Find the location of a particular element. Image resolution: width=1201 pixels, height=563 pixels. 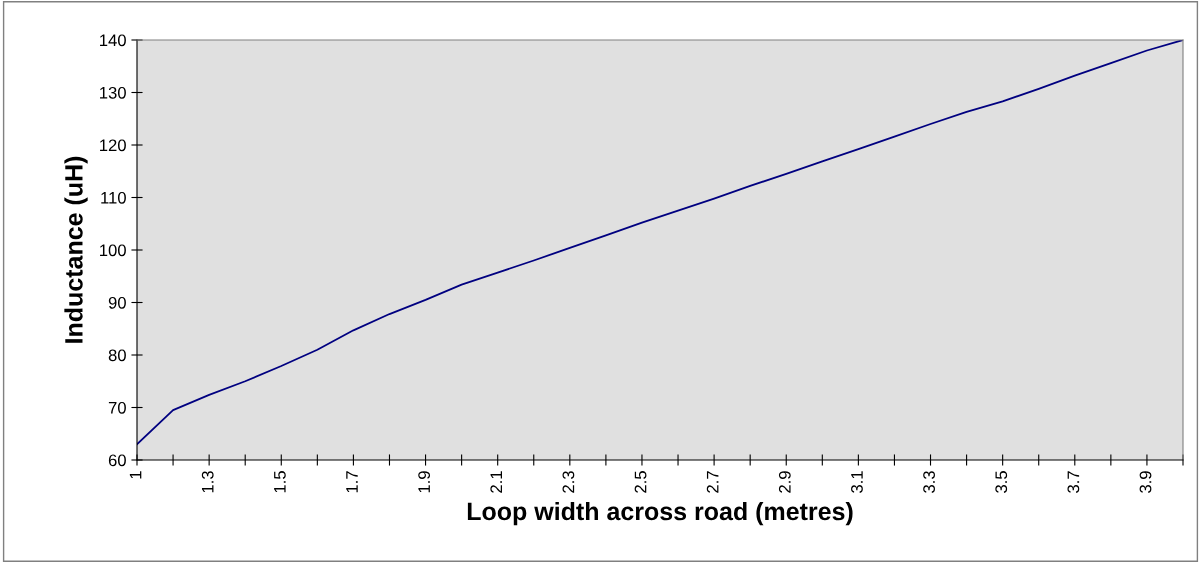

x-tick-label: 3.9 is located at coordinates (1145, 482).